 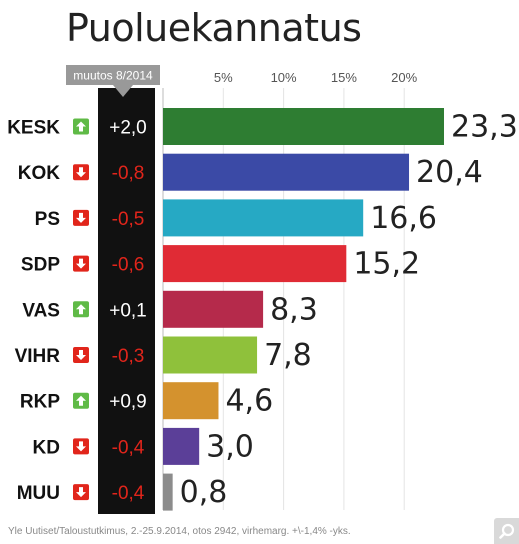 What do you see at coordinates (404, 77) in the screenshot?
I see `x-tick-label: 20%` at bounding box center [404, 77].